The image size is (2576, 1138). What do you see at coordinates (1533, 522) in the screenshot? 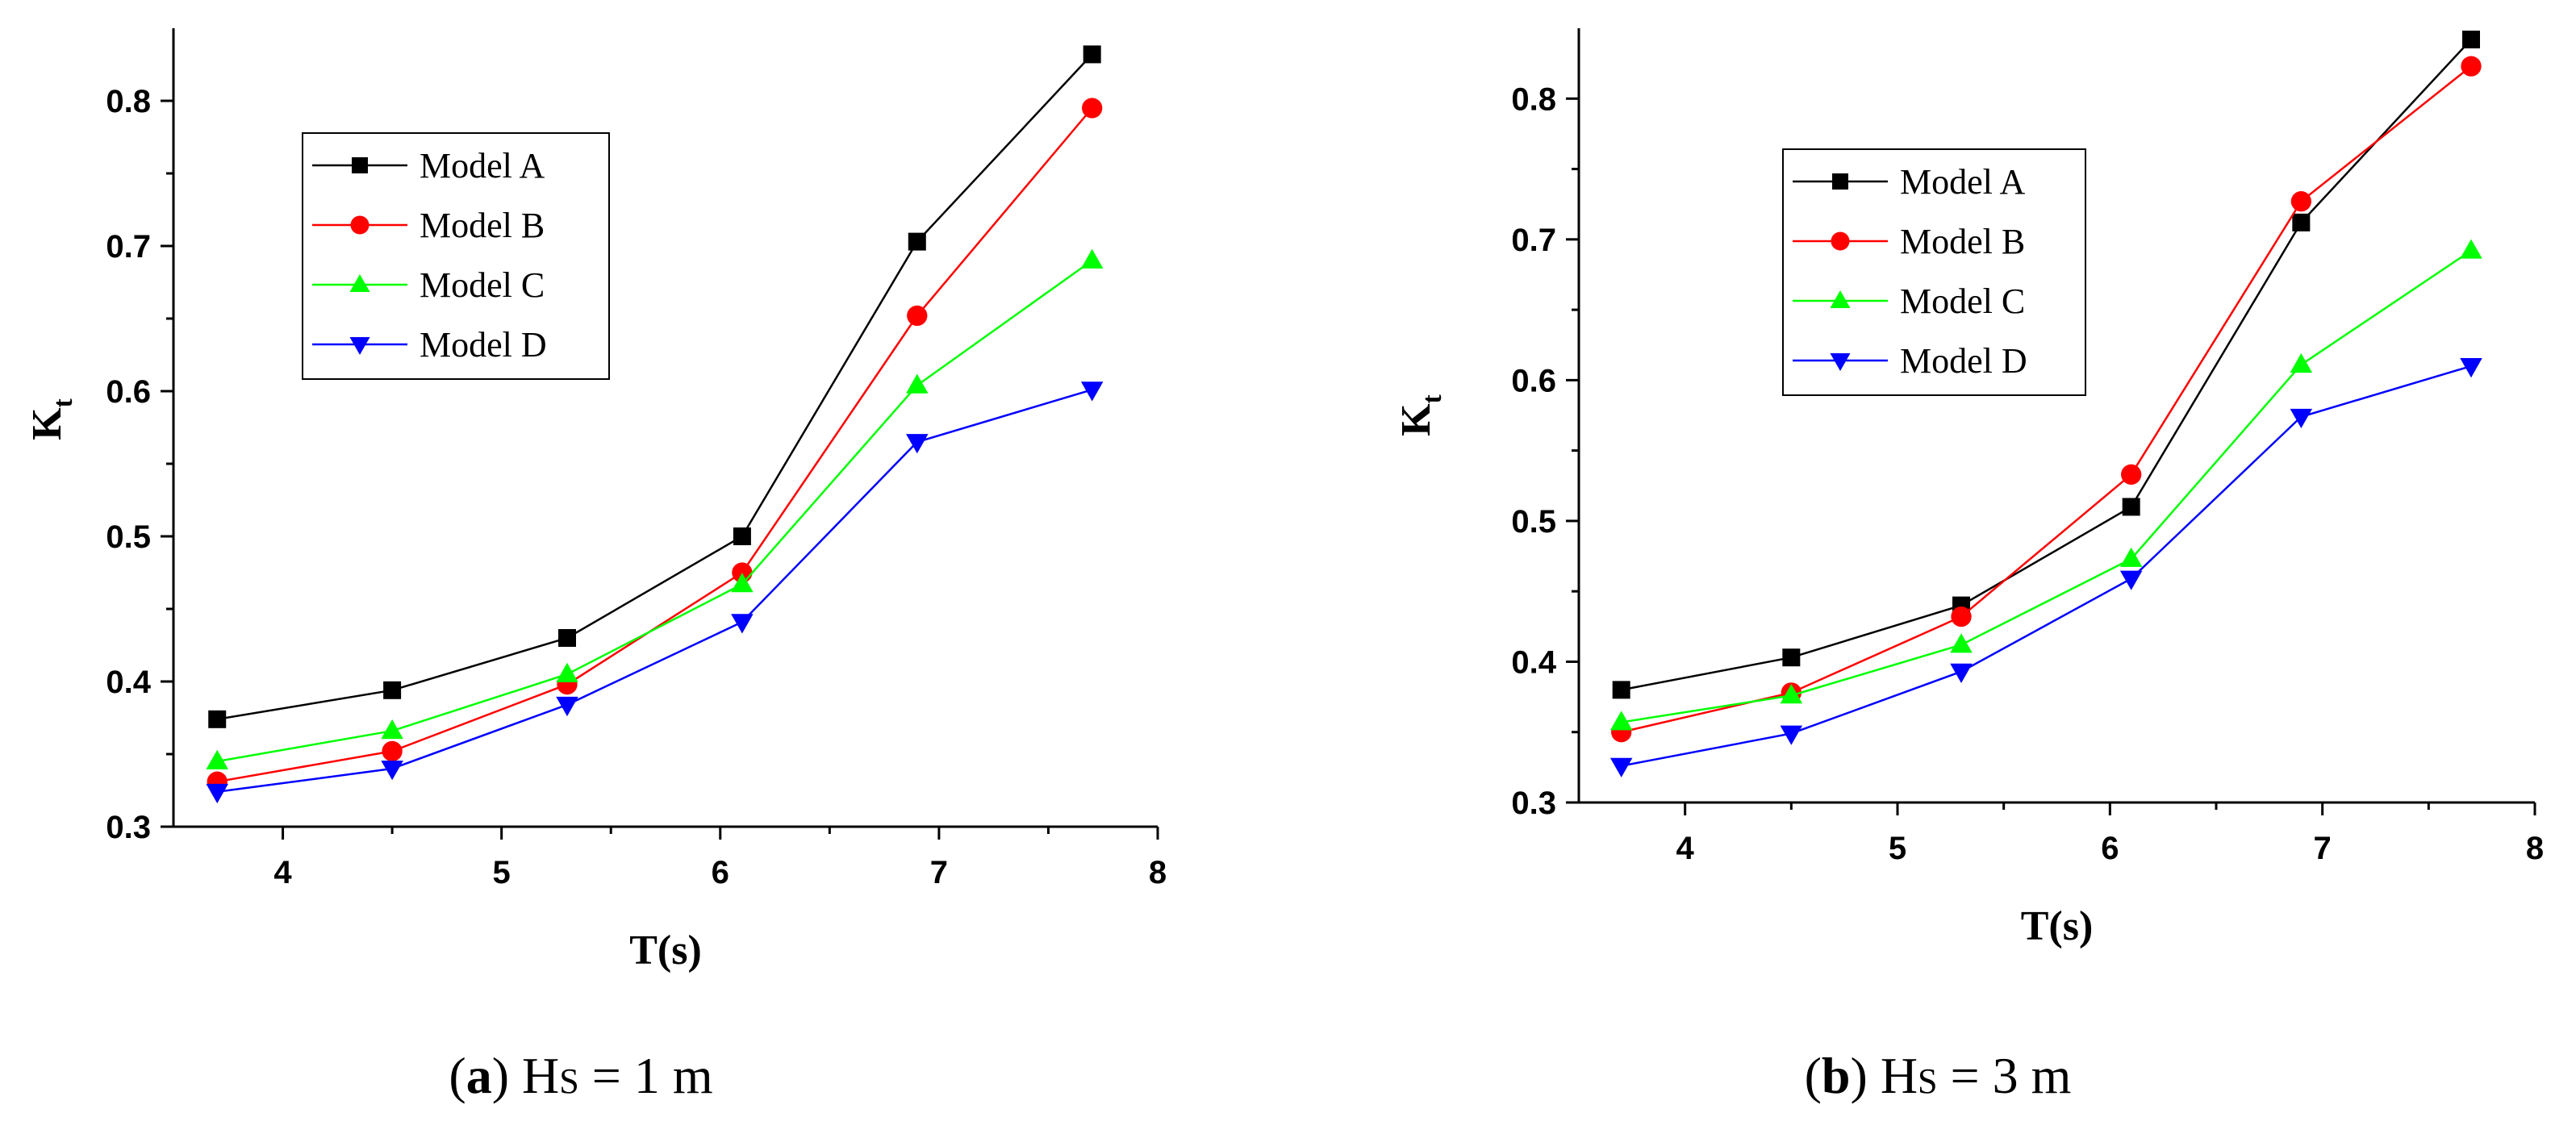
I see `y-tick-label-b: 0.5` at bounding box center [1533, 522].